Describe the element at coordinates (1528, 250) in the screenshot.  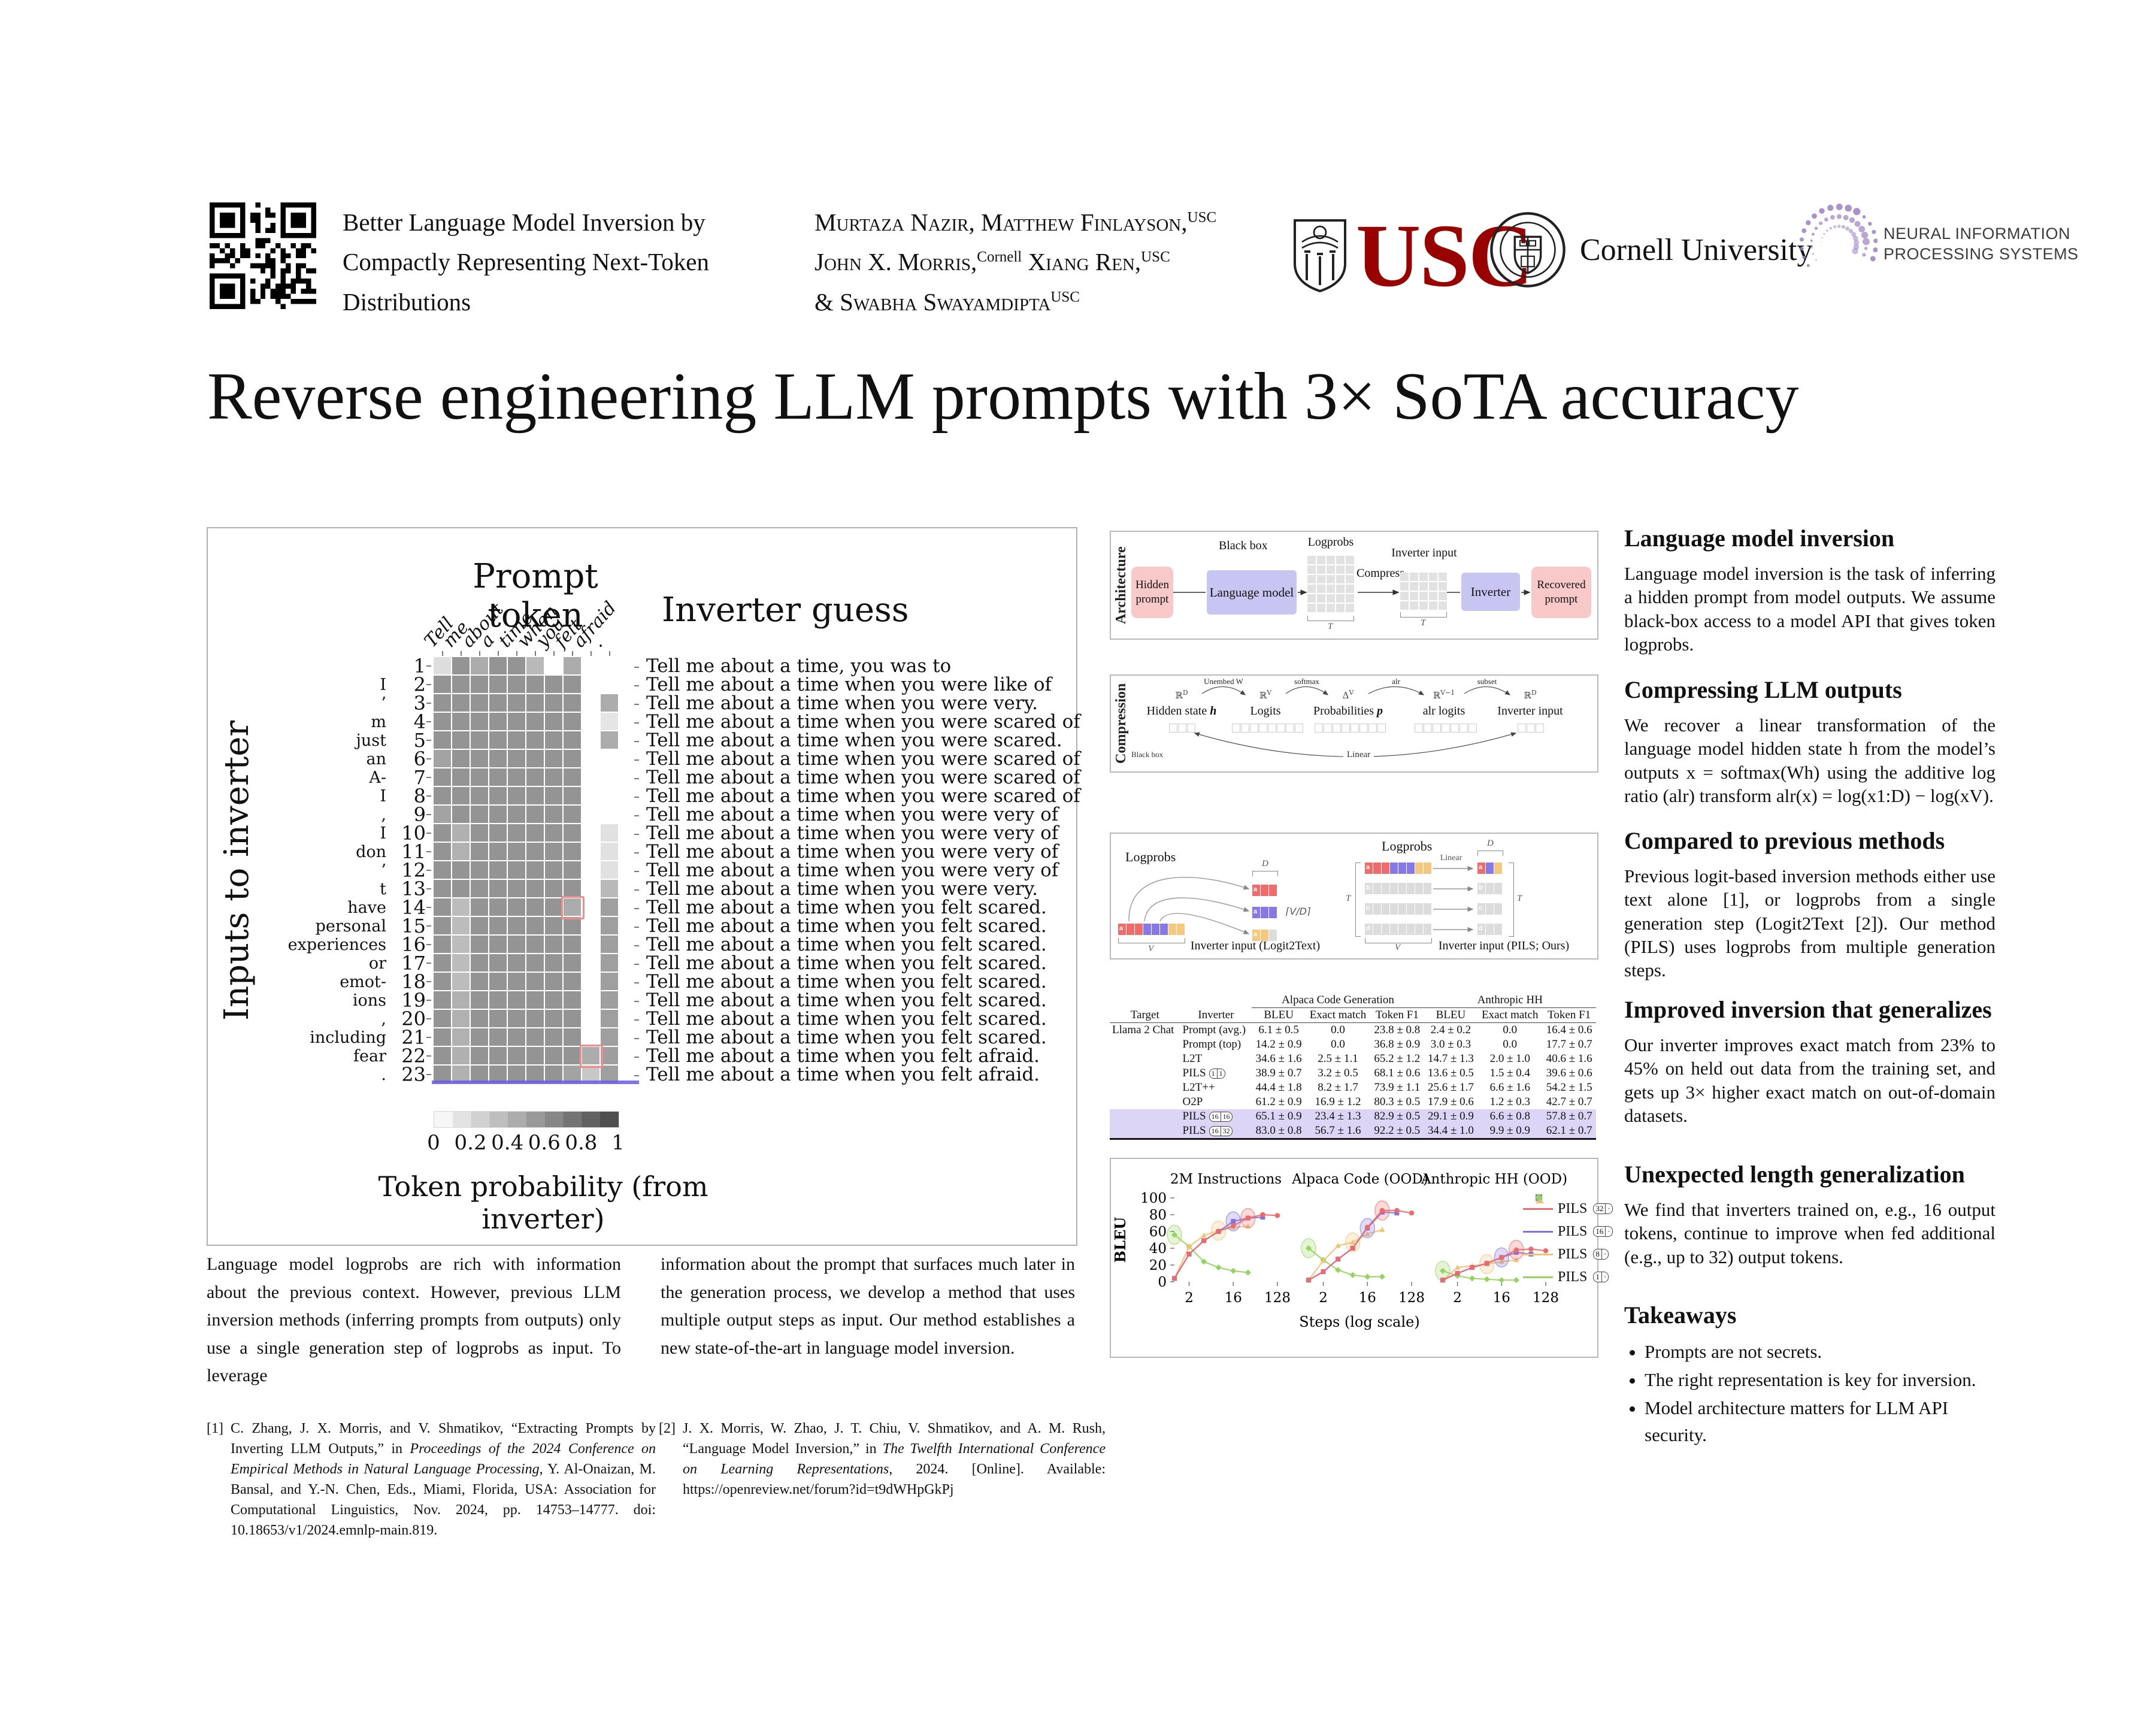
I see `cornell-seal-icon` at that location.